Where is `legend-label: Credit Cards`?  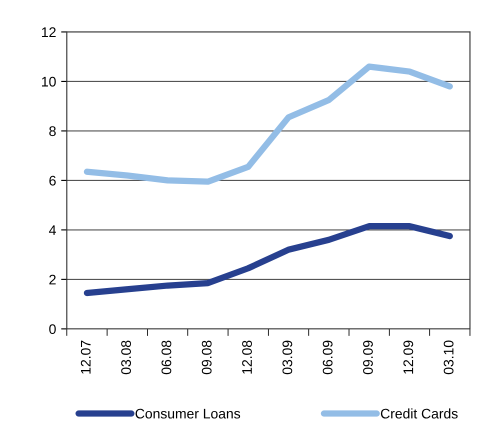
legend-label: Credit Cards is located at coordinates (419, 413).